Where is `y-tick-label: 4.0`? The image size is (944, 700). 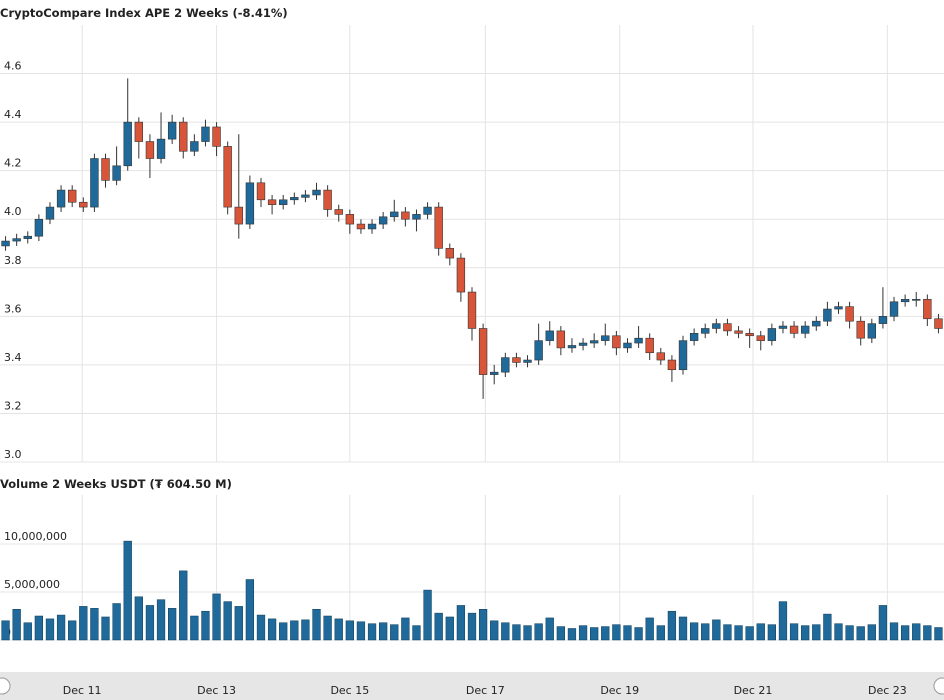
y-tick-label: 4.0 is located at coordinates (13, 211).